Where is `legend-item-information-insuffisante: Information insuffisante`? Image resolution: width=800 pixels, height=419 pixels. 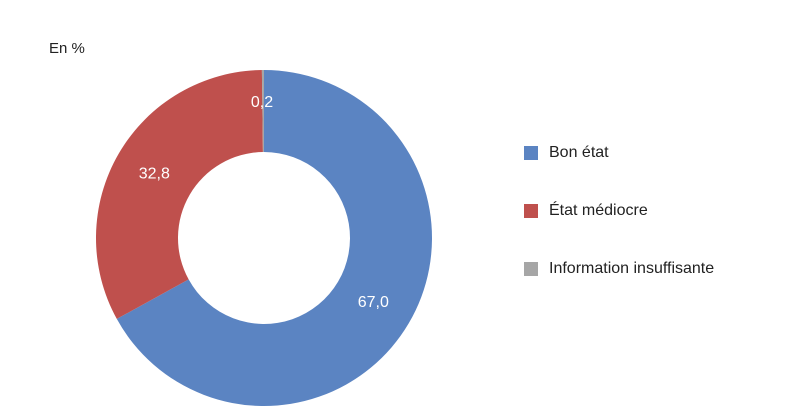 legend-item-information-insuffisante: Information insuffisante is located at coordinates (619, 269).